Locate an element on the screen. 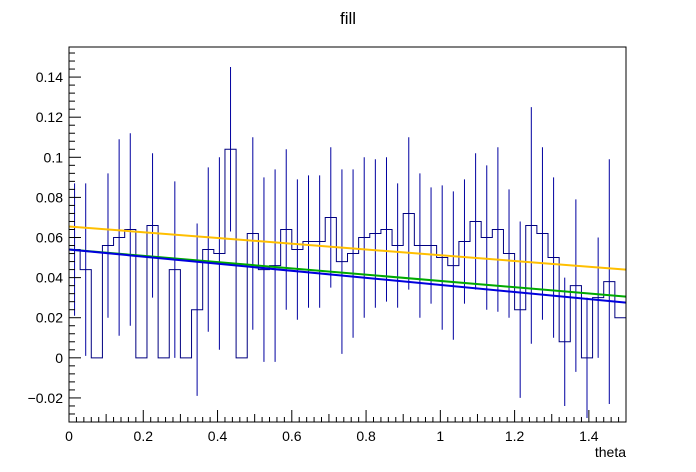 The image size is (696, 472). y-tick-label: 0.14 is located at coordinates (49, 77).